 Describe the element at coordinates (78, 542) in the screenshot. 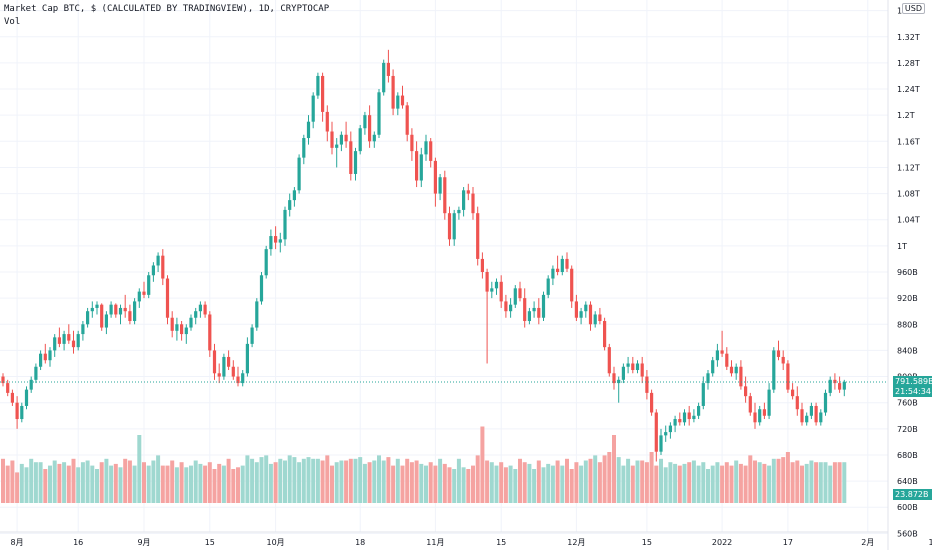

I see `x-tick-label: 16` at that location.